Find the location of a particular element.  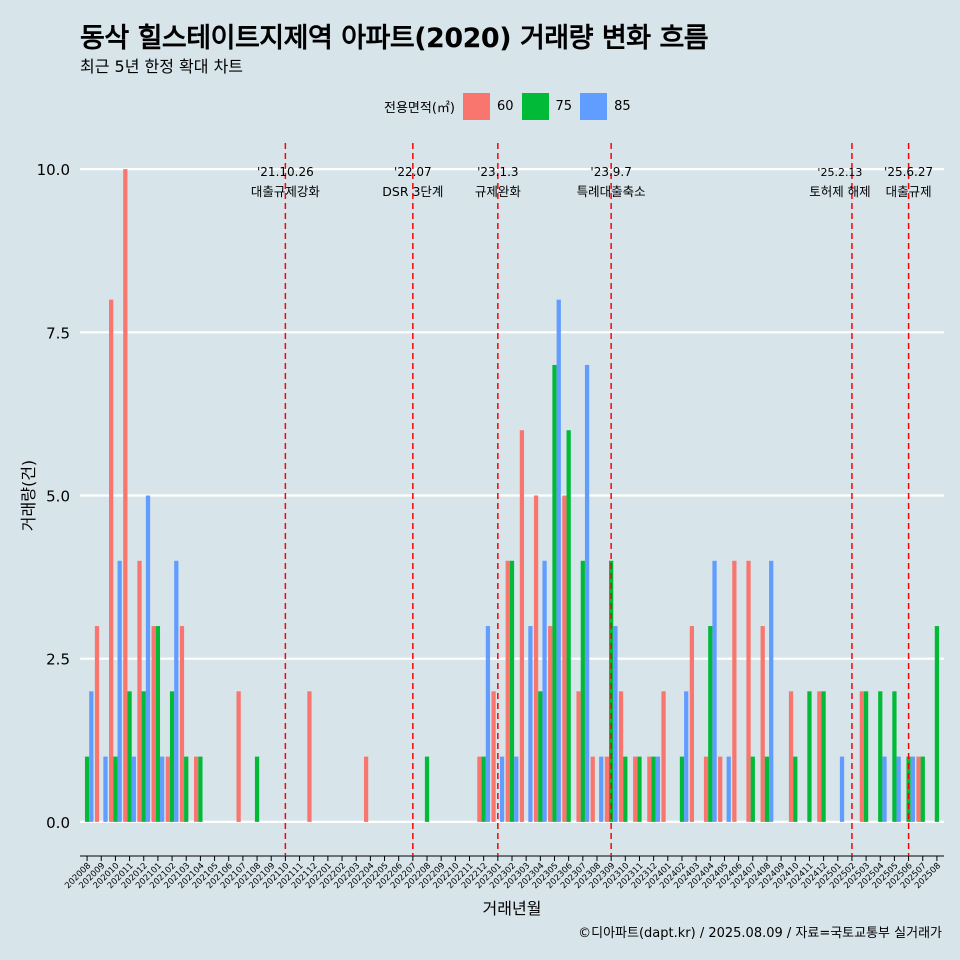

legend-label-75: 75 is located at coordinates (564, 106).